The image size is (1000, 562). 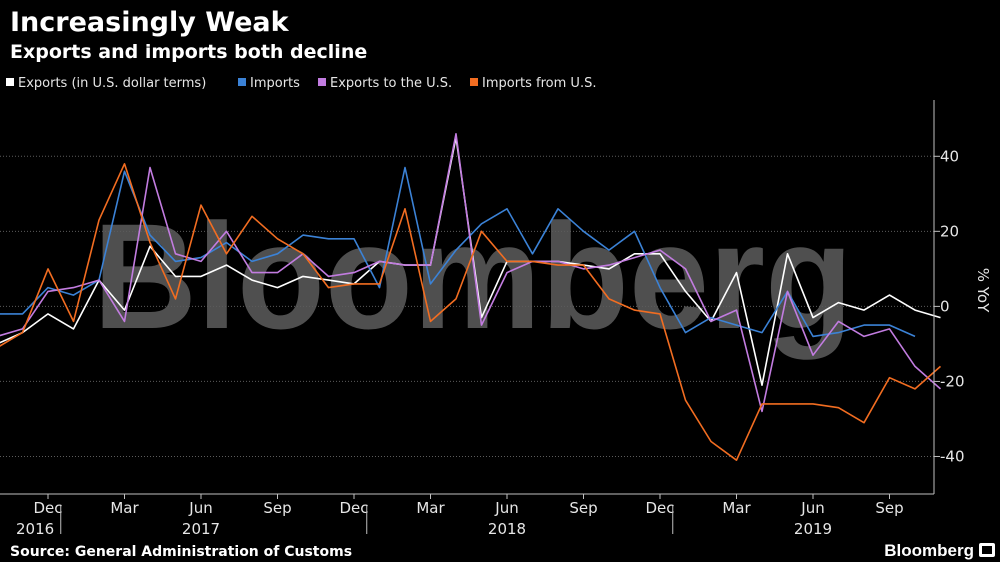 I want to click on year-label: 2019, so click(x=813, y=529).